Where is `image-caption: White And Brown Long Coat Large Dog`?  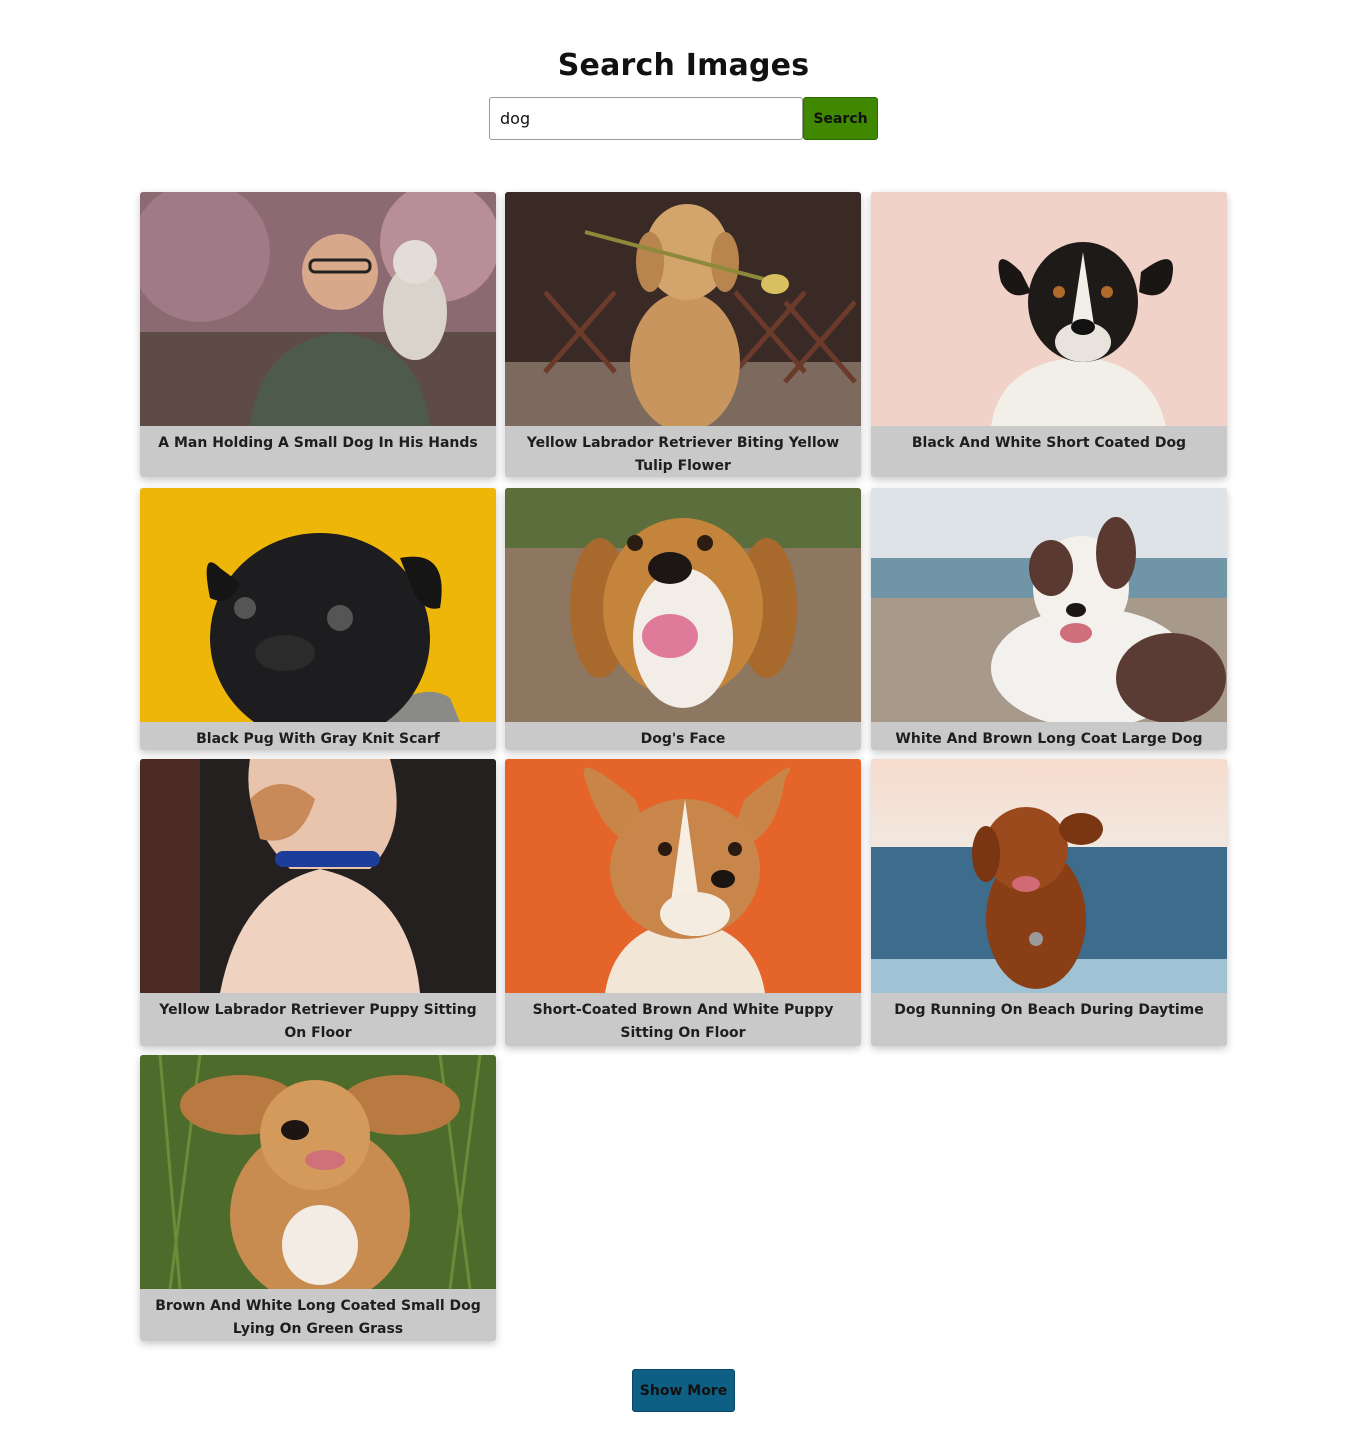
image-caption: White And Brown Long Coat Large Dog is located at coordinates (1049, 739).